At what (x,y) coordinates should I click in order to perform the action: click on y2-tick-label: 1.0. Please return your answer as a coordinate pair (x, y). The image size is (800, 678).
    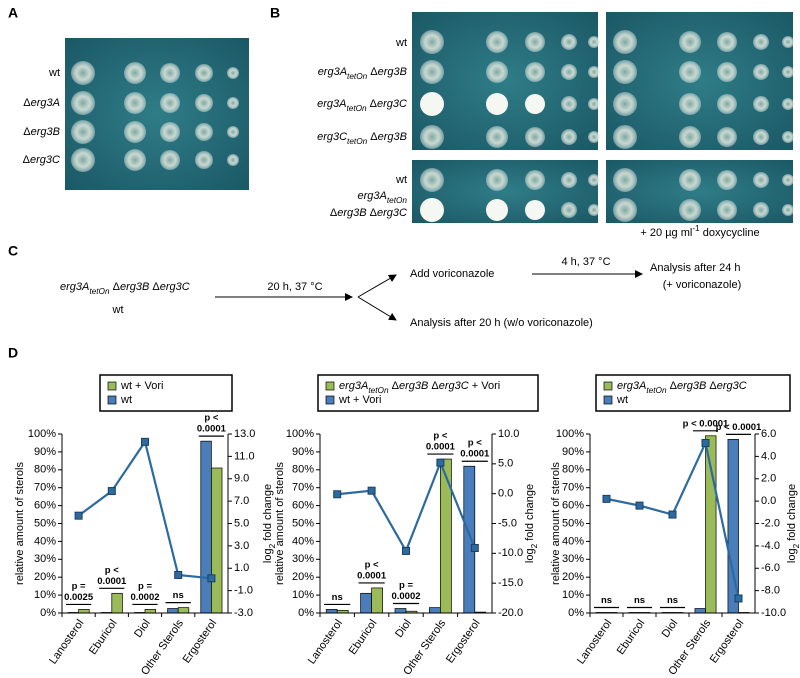
    Looking at the image, I should click on (241, 568).